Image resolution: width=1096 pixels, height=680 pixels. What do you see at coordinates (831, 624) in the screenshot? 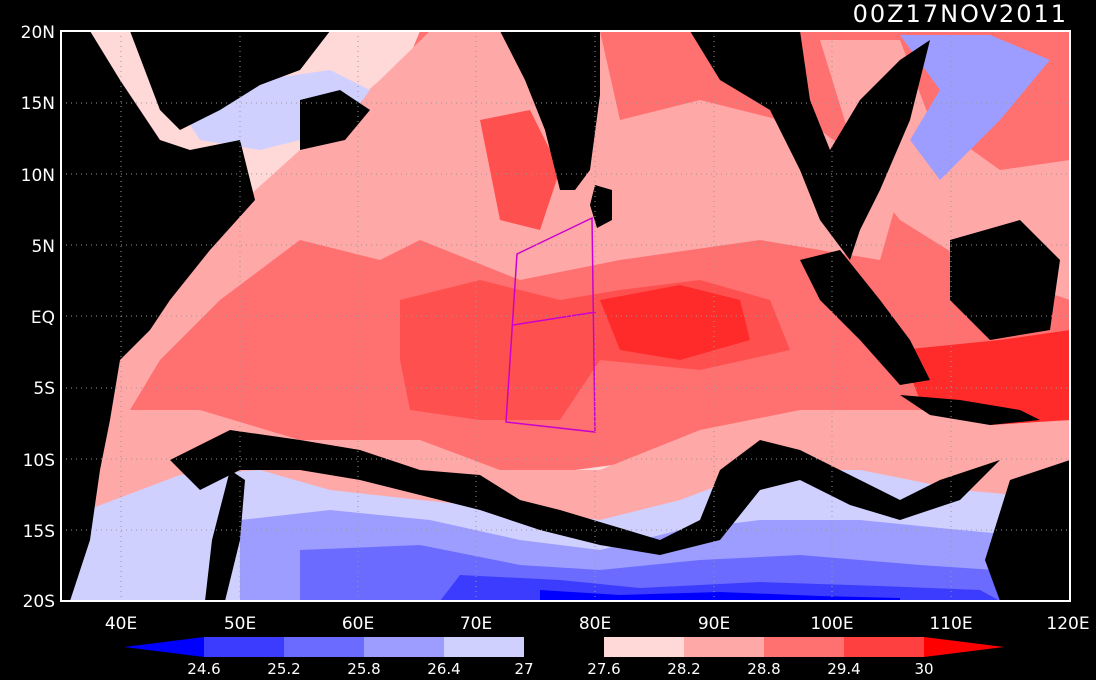
I see `lon-label: 100E` at bounding box center [831, 624].